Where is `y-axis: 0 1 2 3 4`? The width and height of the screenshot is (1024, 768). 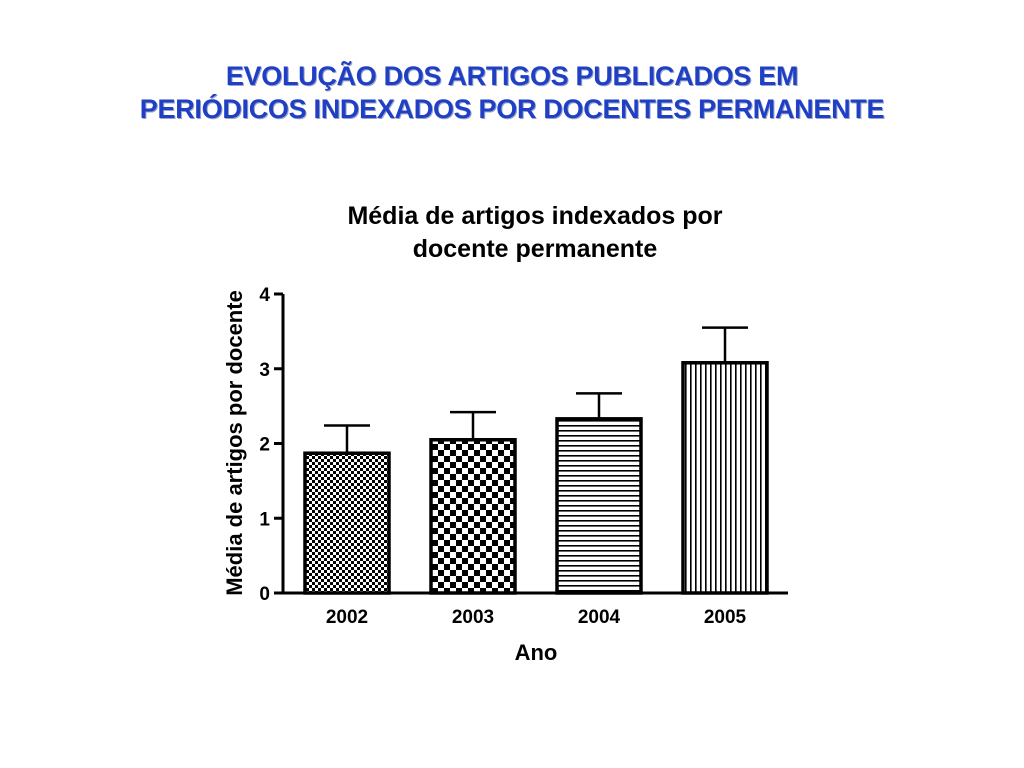 y-axis: 0 1 2 3 4 is located at coordinates (272, 445).